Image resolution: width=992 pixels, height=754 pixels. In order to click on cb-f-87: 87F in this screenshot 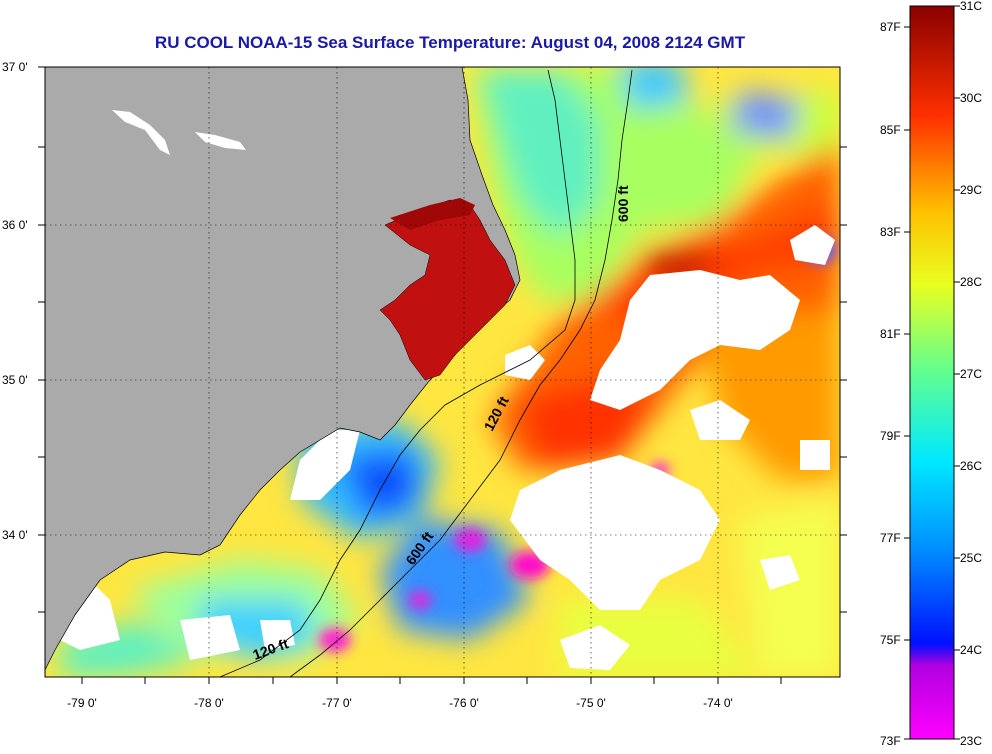, I will do `click(890, 27)`.